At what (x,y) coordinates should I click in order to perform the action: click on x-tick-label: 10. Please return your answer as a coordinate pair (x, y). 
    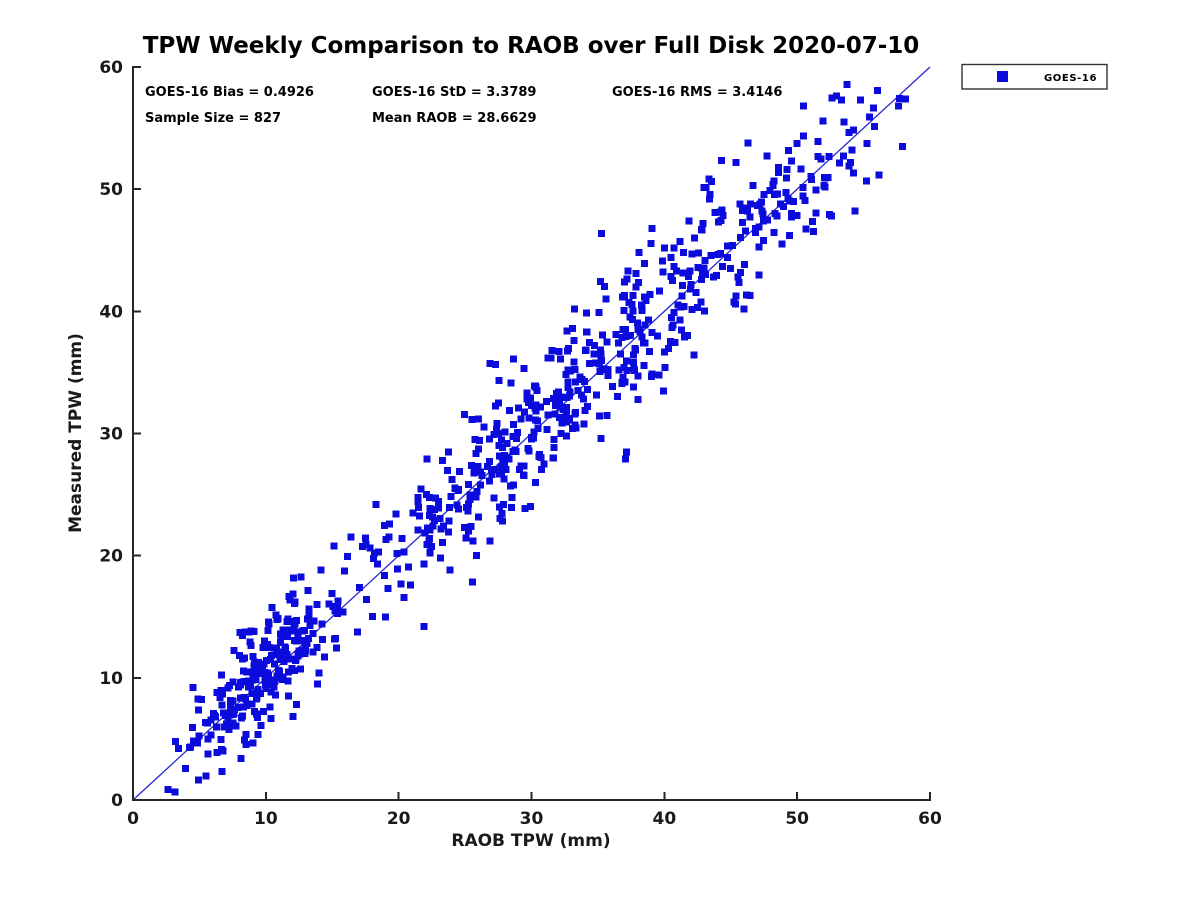
    Looking at the image, I should click on (266, 819).